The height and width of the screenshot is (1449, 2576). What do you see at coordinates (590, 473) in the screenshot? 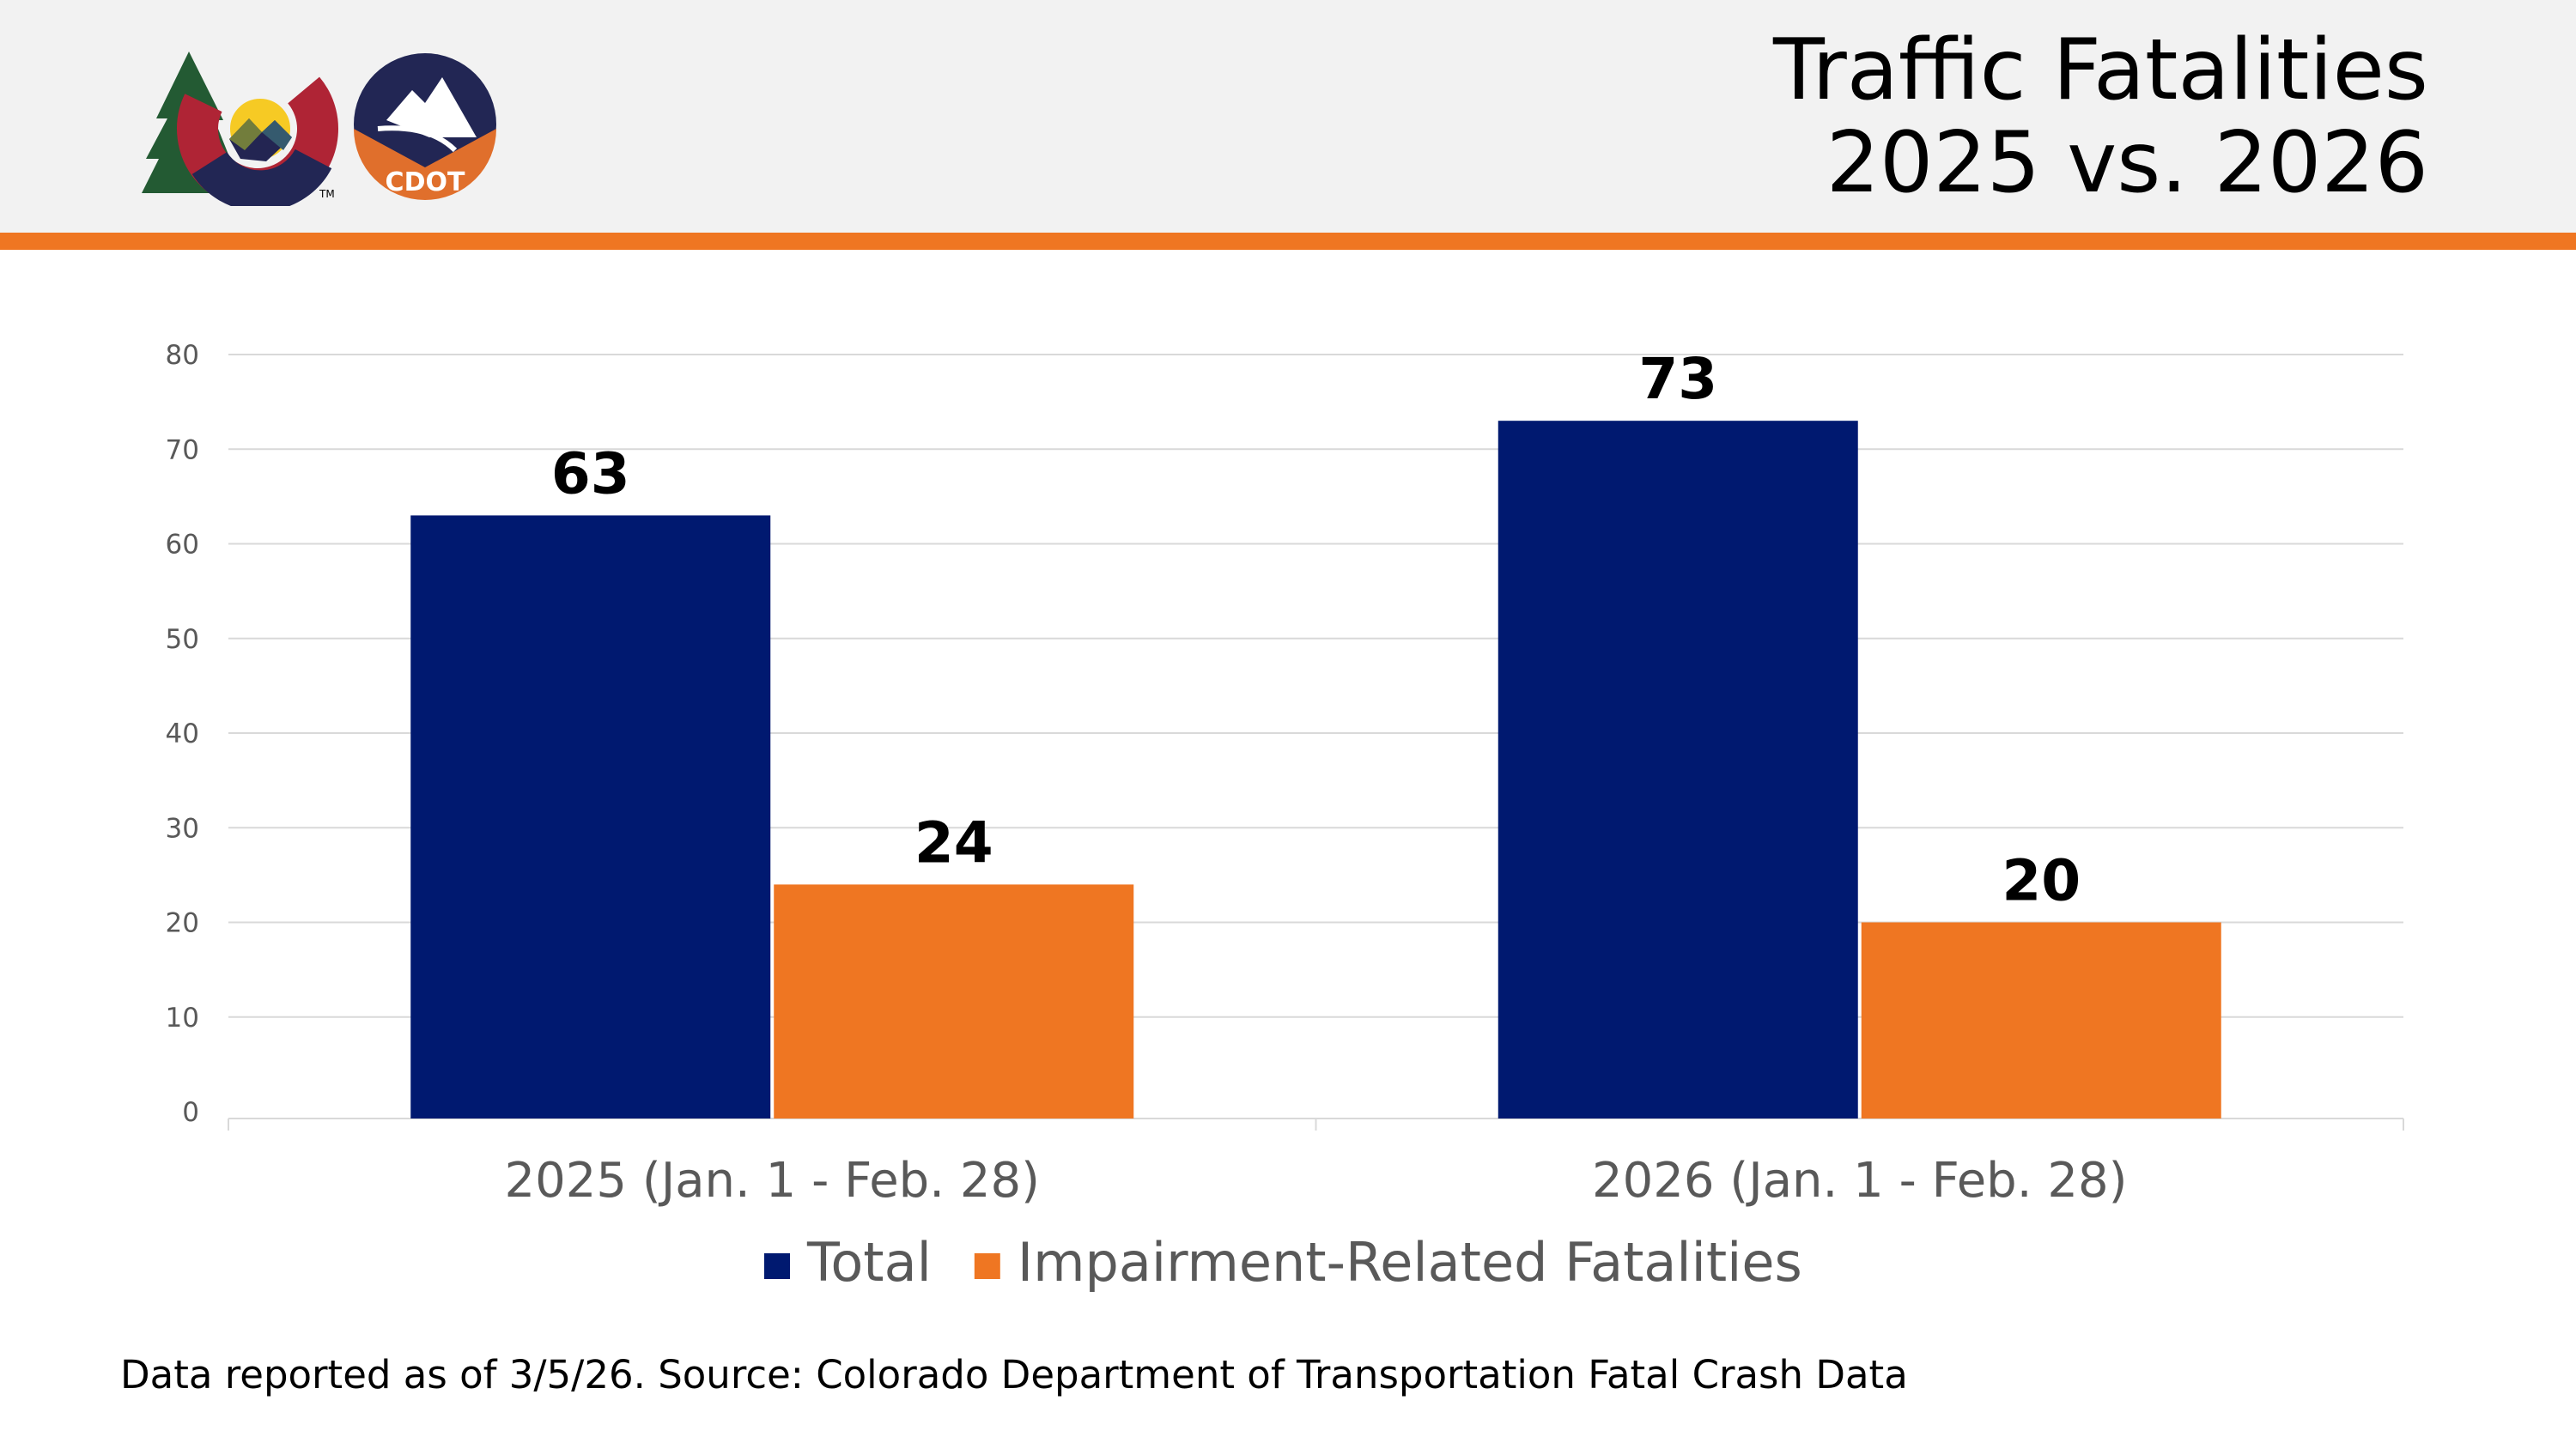
I see `data-label: 63` at bounding box center [590, 473].